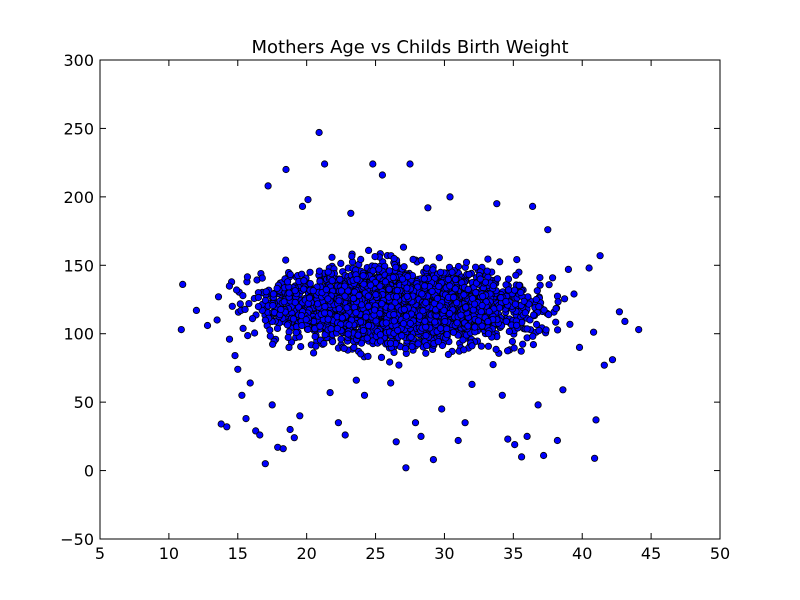  Describe the element at coordinates (78, 197) in the screenshot. I see `y-tick-label: 200` at that location.